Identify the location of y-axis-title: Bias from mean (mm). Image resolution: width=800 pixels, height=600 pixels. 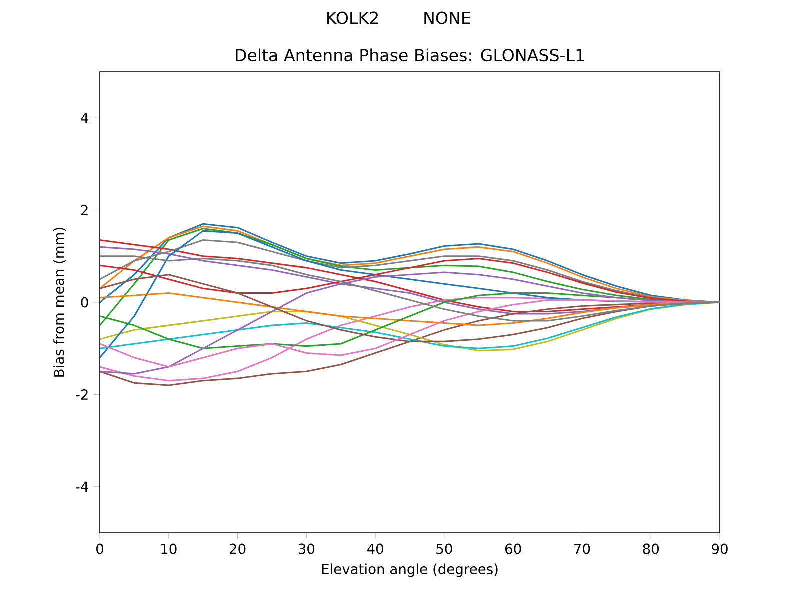
(60, 302).